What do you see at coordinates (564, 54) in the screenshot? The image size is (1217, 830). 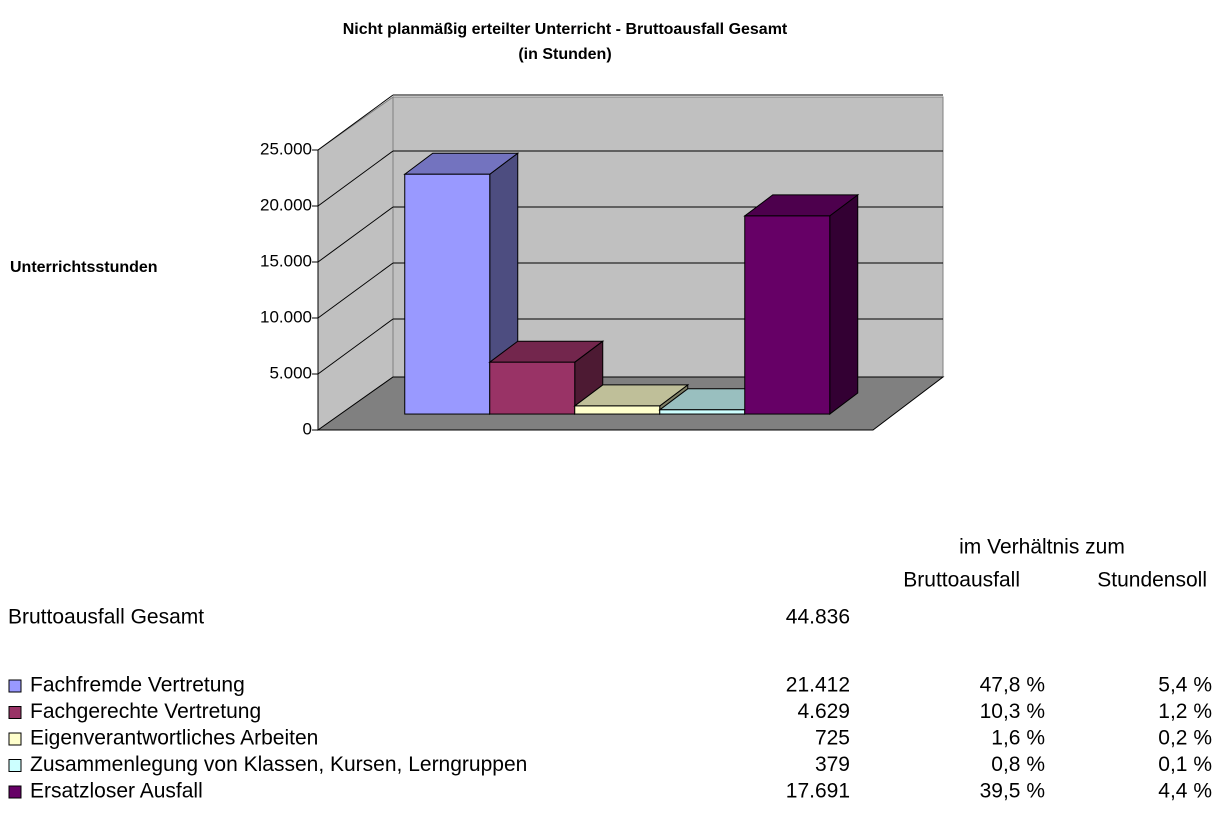 I see `chart-subtitle: (in Stunden)` at bounding box center [564, 54].